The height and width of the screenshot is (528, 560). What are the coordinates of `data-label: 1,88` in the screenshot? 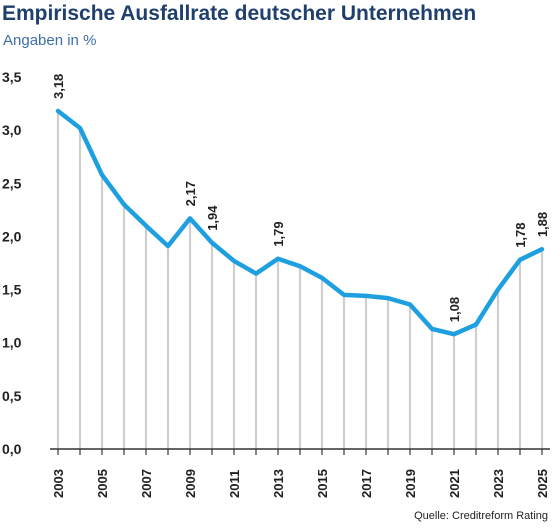 It's located at (542, 224).